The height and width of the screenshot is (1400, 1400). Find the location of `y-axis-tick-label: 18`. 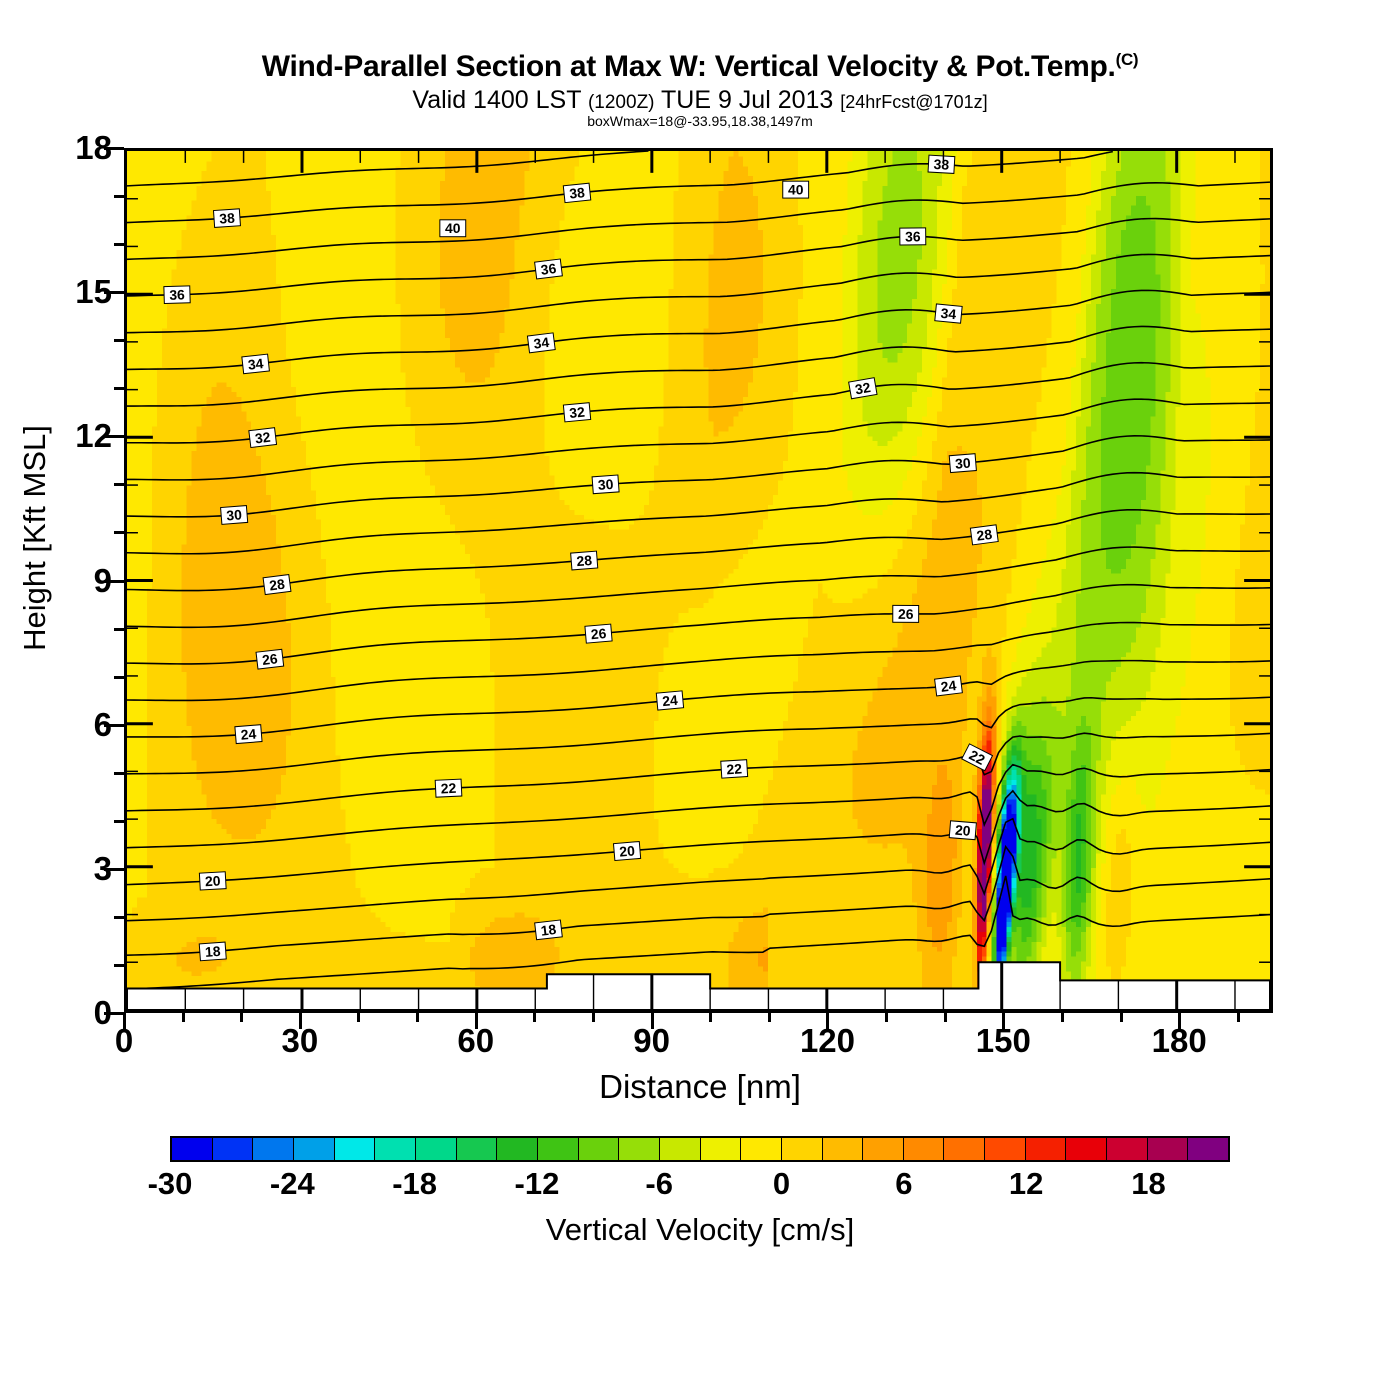

y-axis-tick-label: 18 is located at coordinates (93, 147).